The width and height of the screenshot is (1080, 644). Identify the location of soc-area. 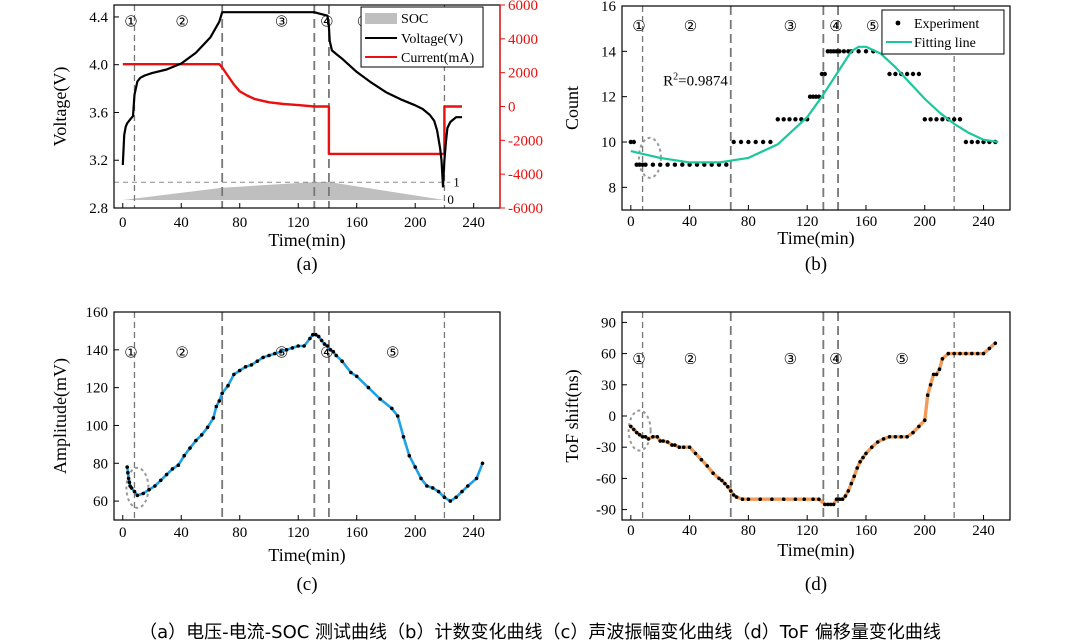
(283, 191).